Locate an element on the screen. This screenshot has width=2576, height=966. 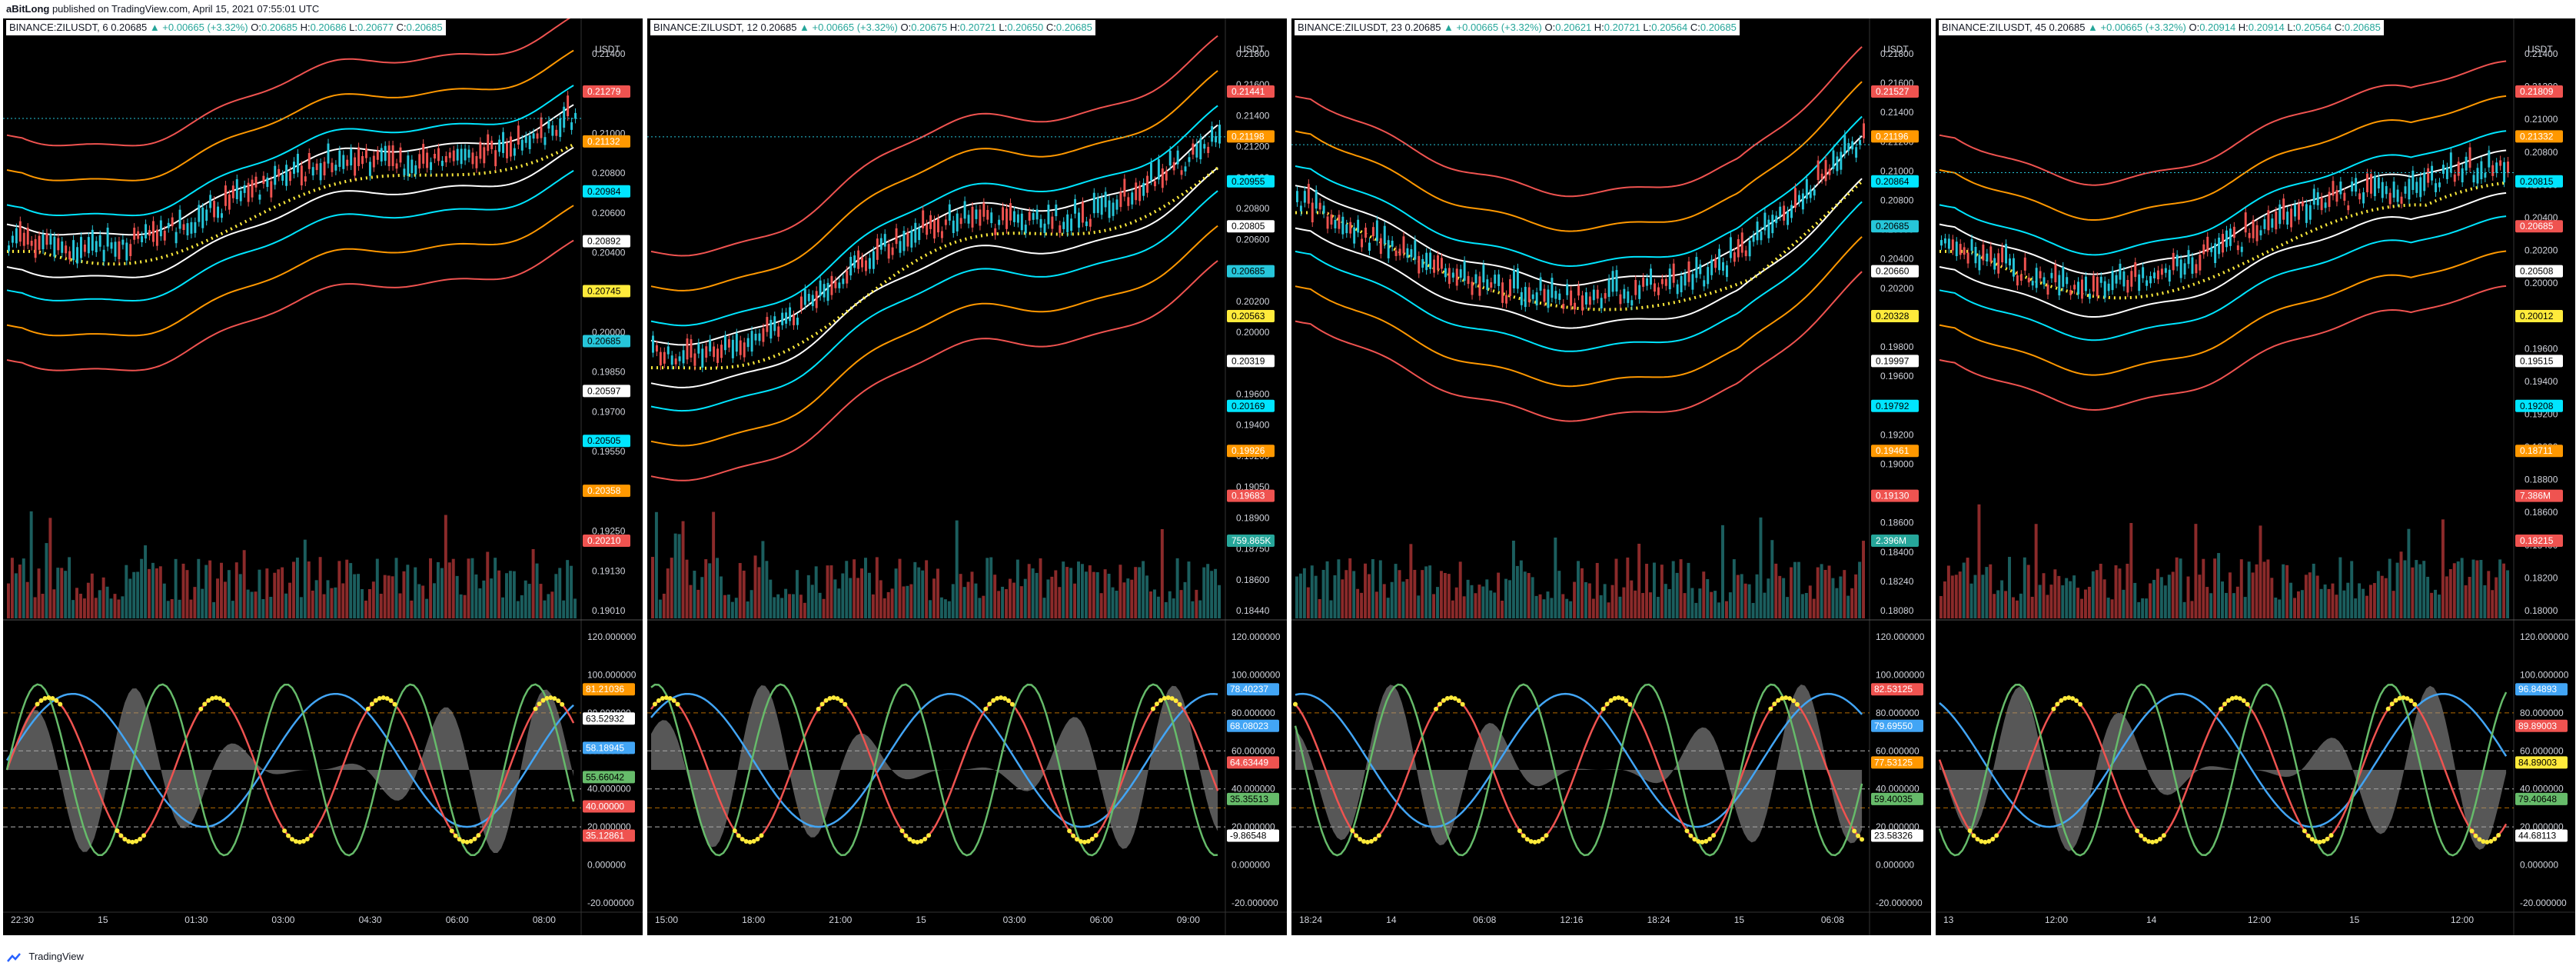
price-tick-label: 0.20600 is located at coordinates (1253, 239).